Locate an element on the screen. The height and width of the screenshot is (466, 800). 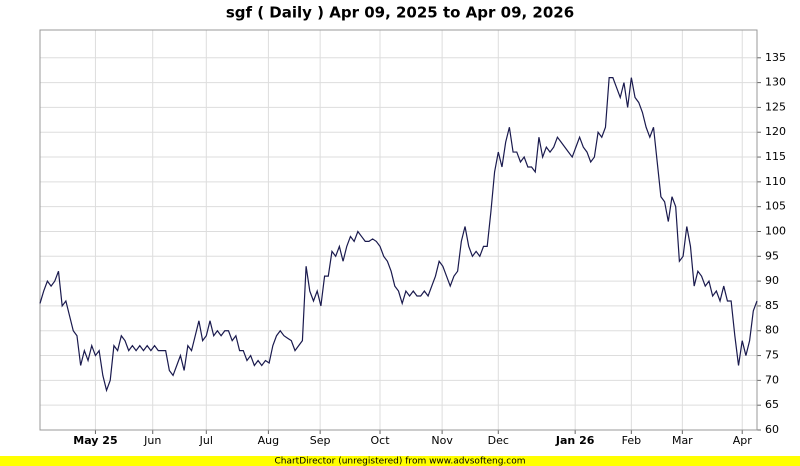
y-tick-label: 120 is located at coordinates (775, 131).